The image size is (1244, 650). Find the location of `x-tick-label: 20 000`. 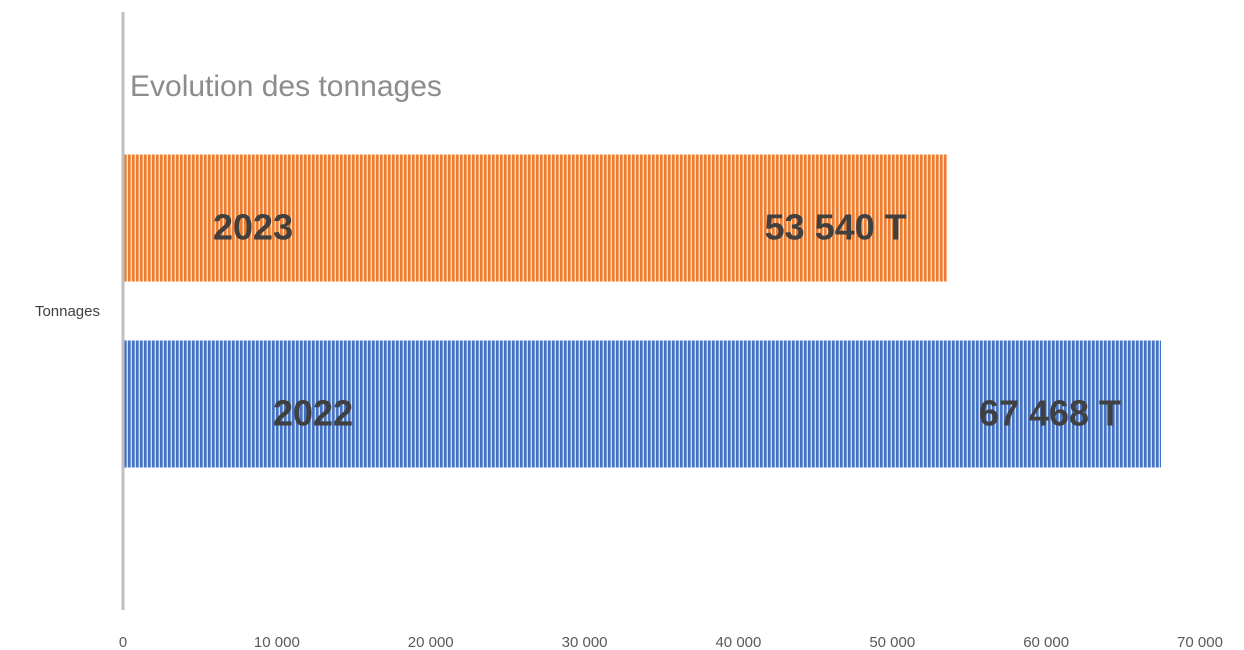

x-tick-label: 20 000 is located at coordinates (431, 642).